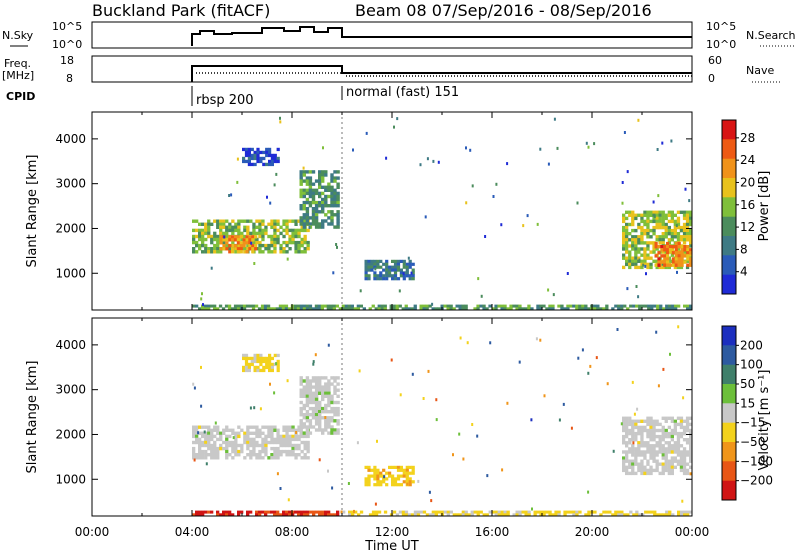 This screenshot has width=800, height=554. What do you see at coordinates (747, 138) in the screenshot?
I see `colorbar-tick-label: 28` at bounding box center [747, 138].